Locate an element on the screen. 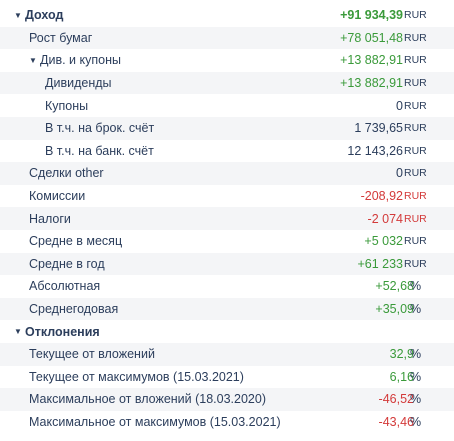 The image size is (454, 441). row-label: В т.ч. на банк. счёт is located at coordinates (99, 150).